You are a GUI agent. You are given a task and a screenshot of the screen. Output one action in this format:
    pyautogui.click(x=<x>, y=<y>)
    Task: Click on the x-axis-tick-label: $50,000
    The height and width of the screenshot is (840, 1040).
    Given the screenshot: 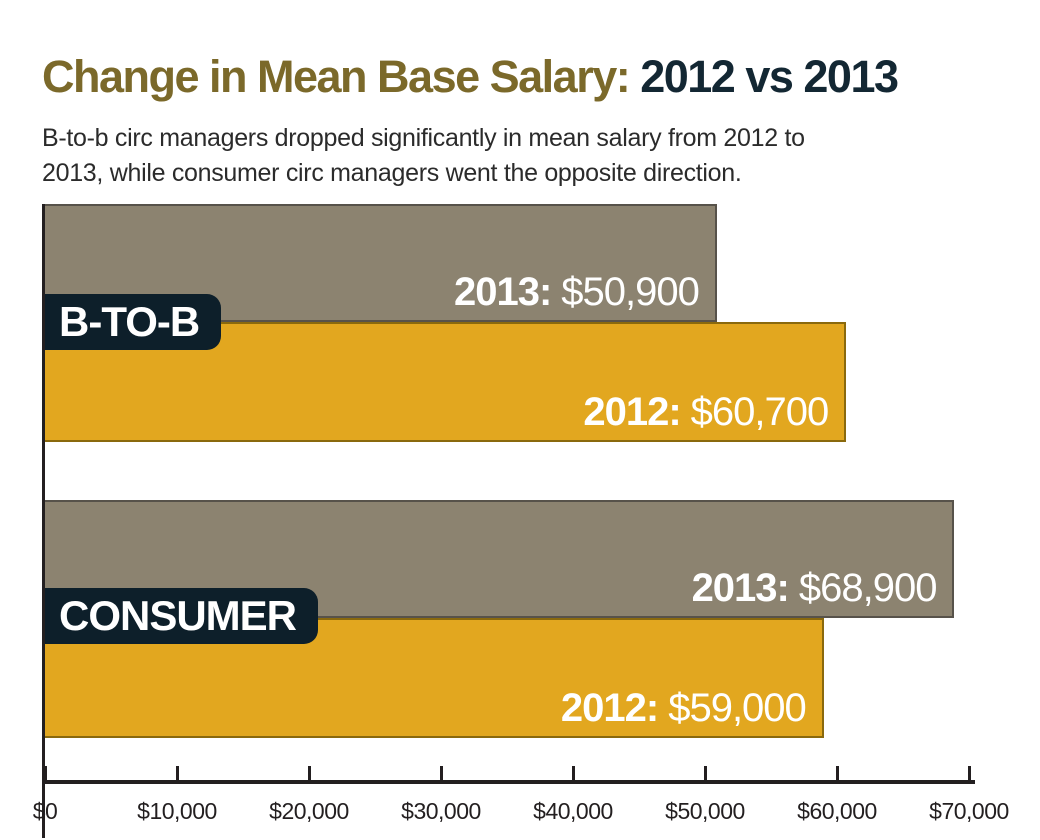 What is the action you would take?
    pyautogui.click(x=705, y=811)
    